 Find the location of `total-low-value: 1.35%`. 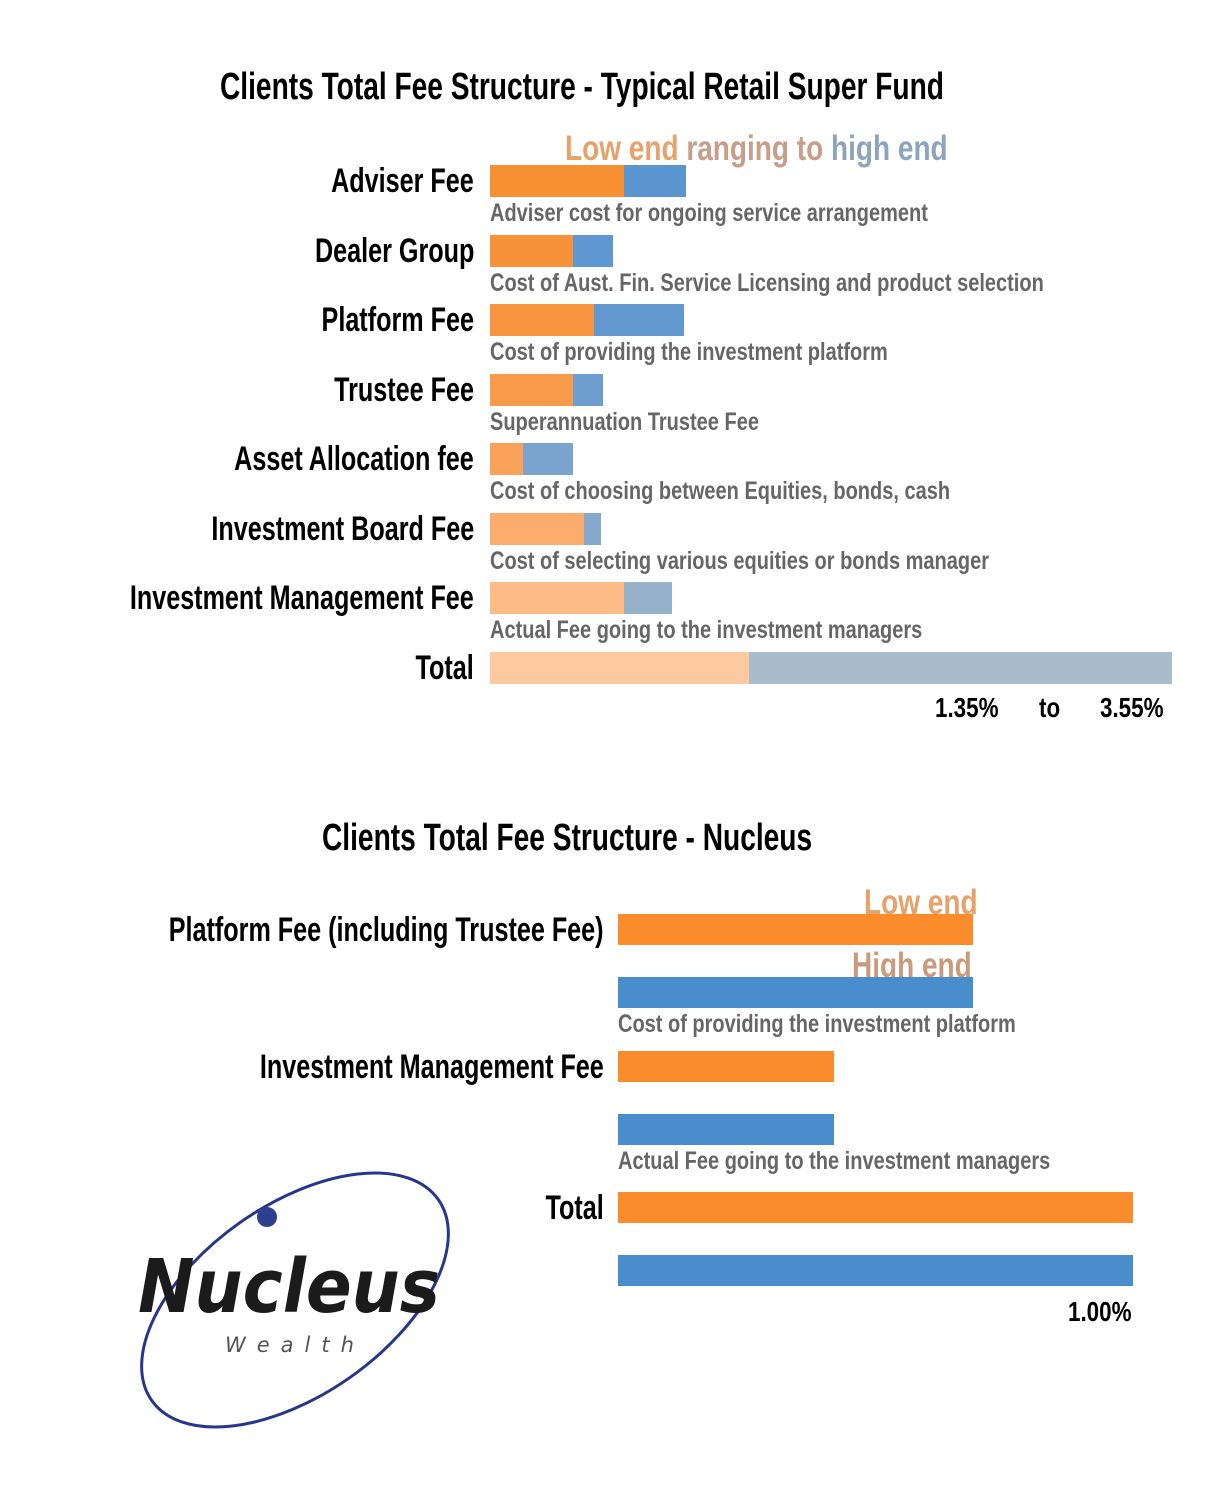

total-low-value: 1.35% is located at coordinates (967, 707).